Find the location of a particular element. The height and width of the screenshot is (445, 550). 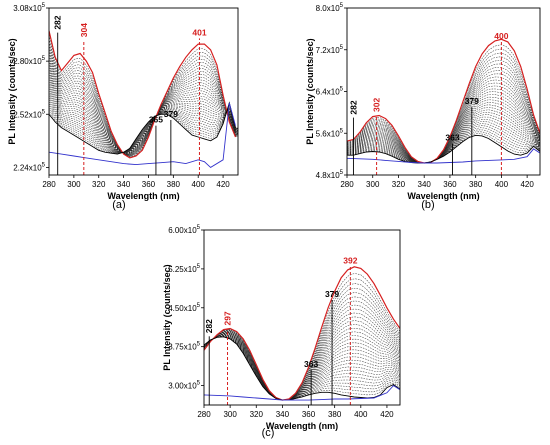

y-tick-label: 7.2x10⁵ is located at coordinates (330, 50).